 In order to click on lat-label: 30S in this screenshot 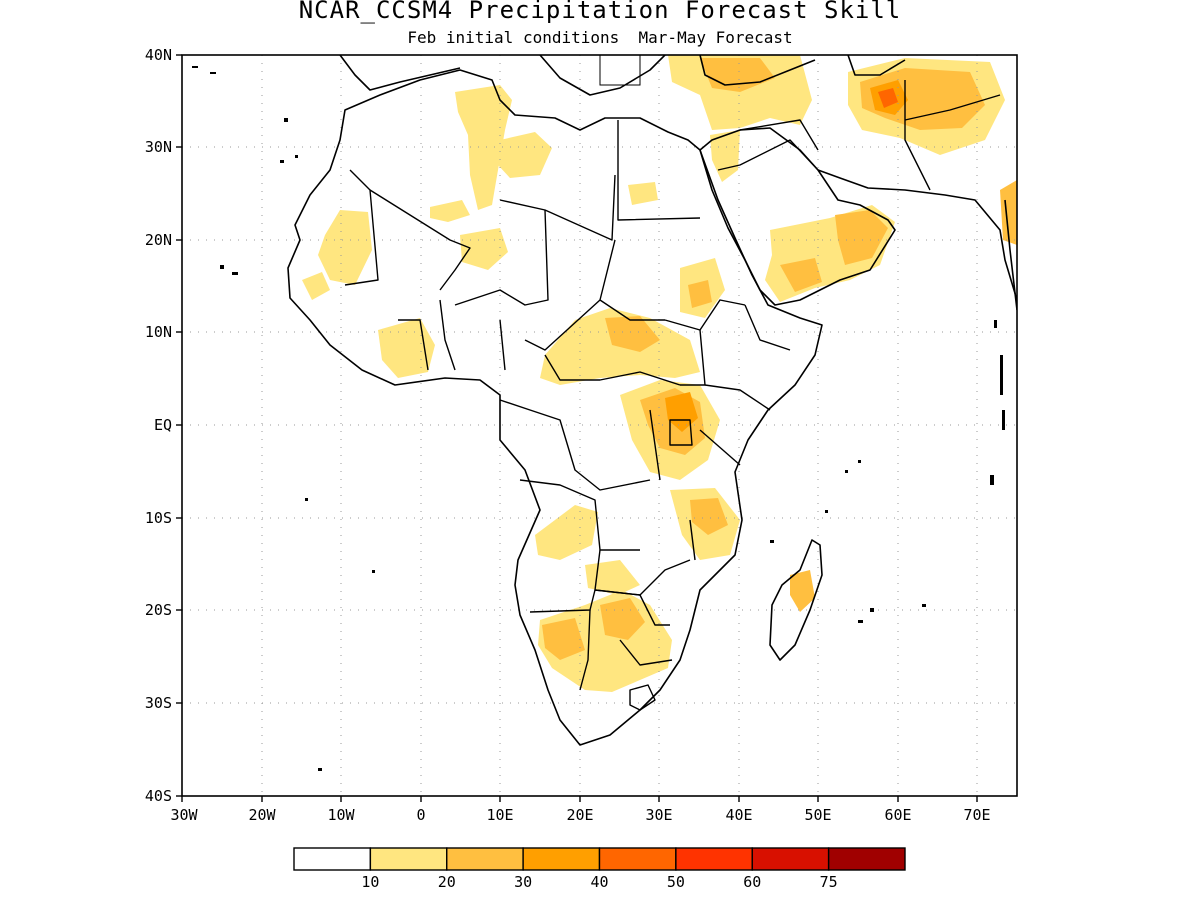, I will do `click(158, 703)`.